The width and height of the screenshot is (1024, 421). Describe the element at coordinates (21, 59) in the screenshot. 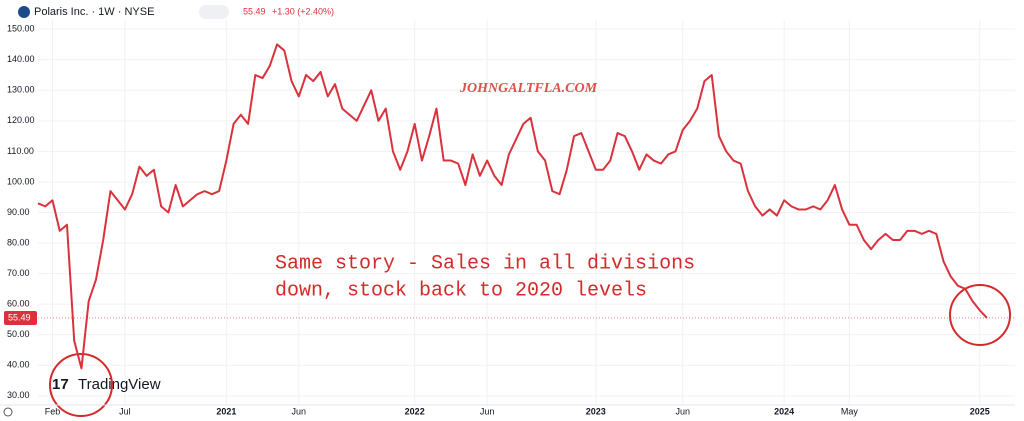

I see `y-tick-label: 140.00` at that location.